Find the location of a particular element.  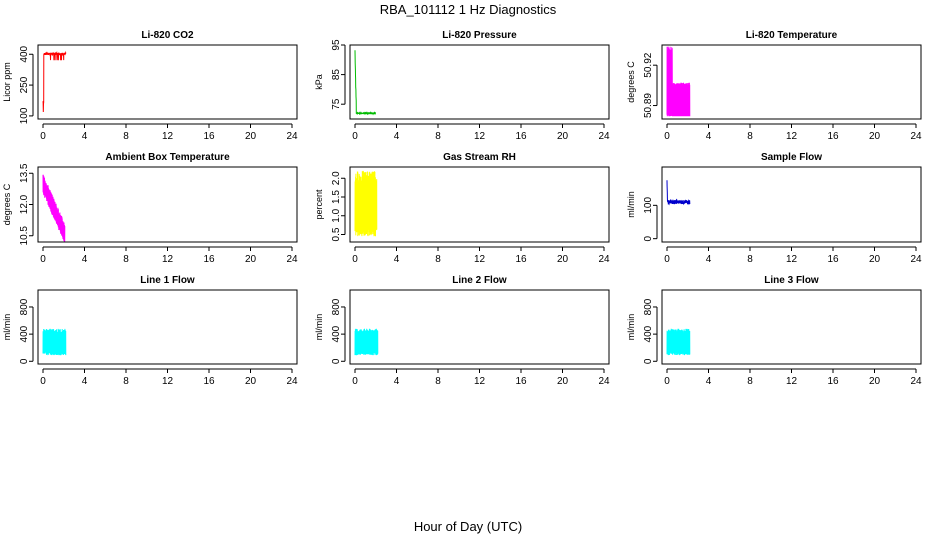

panel-7: Line 1 Flow 0 4 8 12 16 20 24 0 400 800 ml/min is located at coordinates (150, 331).